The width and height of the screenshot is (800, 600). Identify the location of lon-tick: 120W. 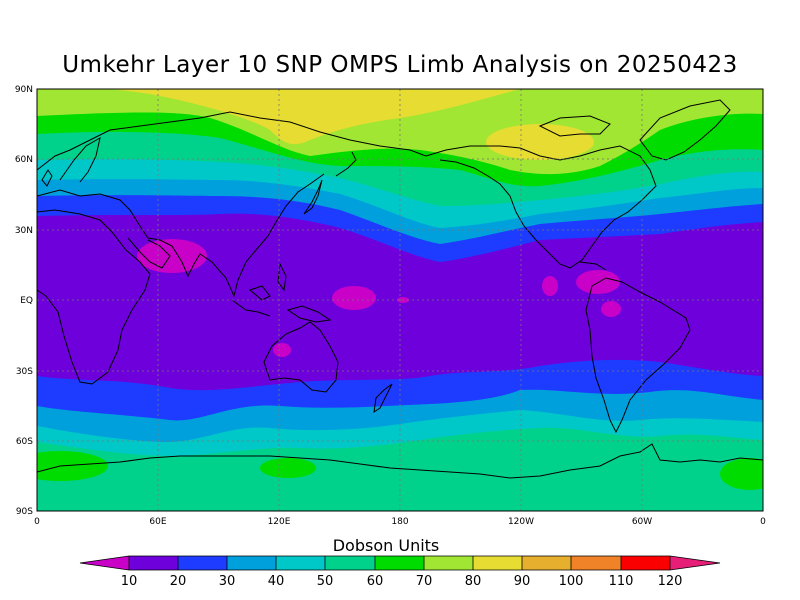
(521, 522).